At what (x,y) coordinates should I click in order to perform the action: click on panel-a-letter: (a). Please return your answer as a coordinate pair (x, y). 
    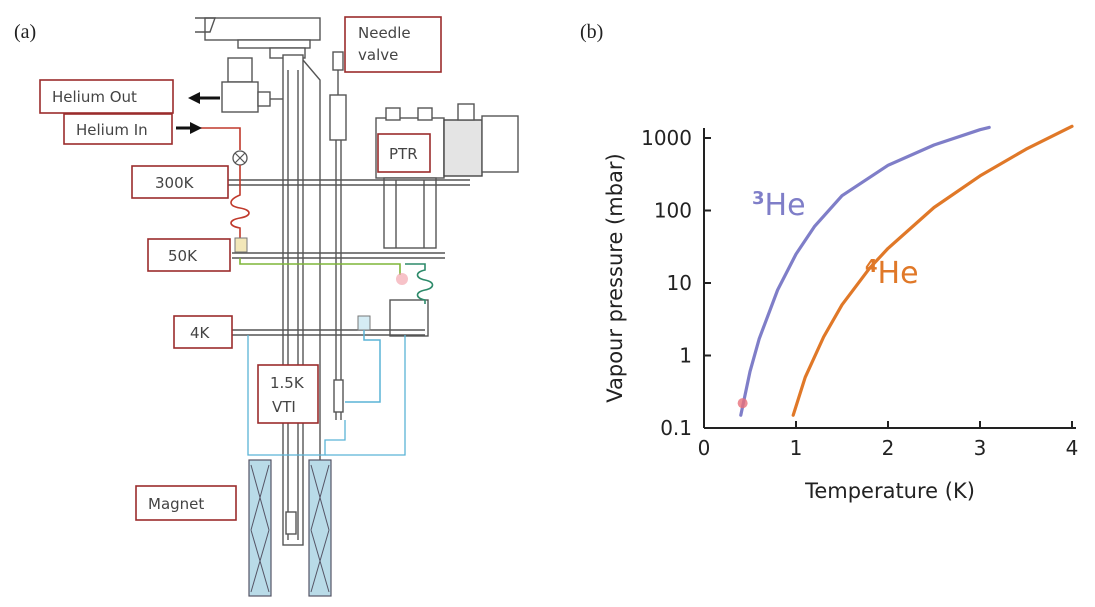
    Looking at the image, I should click on (25, 32).